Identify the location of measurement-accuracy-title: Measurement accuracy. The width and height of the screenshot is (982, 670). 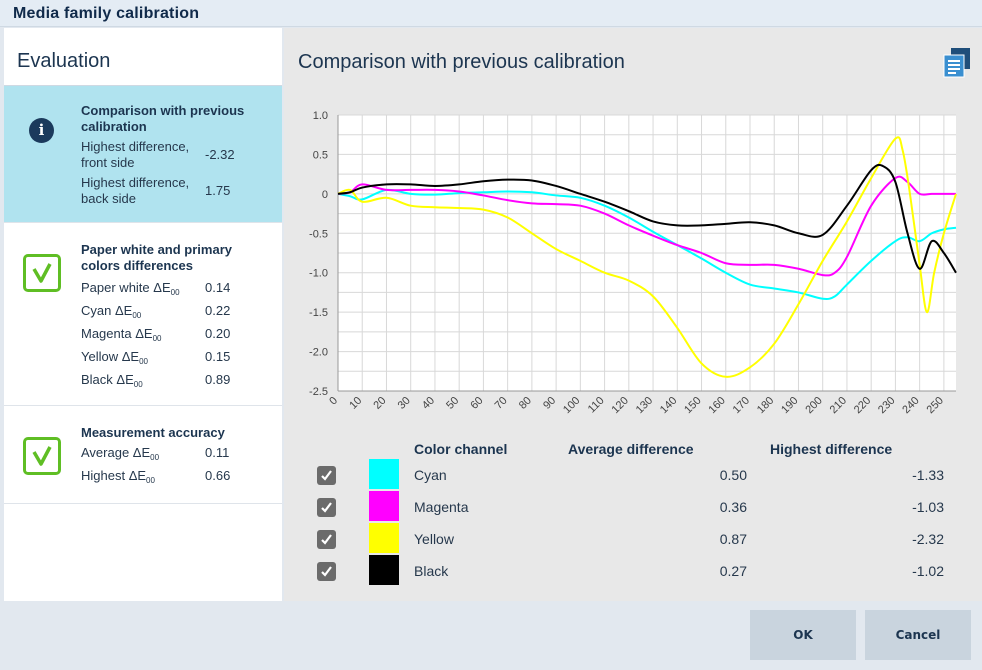
(153, 432).